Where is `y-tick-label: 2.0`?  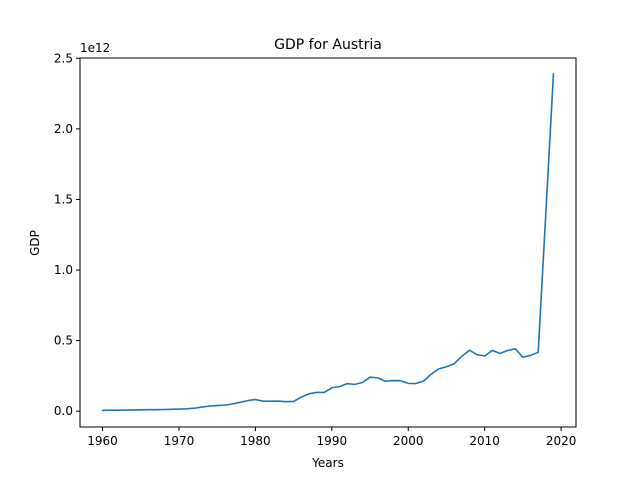
y-tick-label: 2.0 is located at coordinates (63, 129).